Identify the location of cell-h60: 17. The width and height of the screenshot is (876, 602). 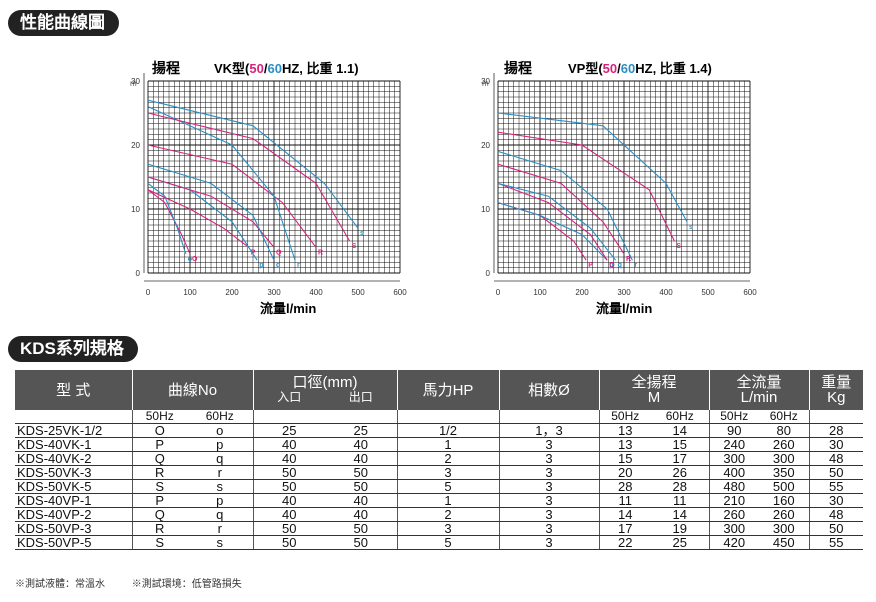
(680, 458).